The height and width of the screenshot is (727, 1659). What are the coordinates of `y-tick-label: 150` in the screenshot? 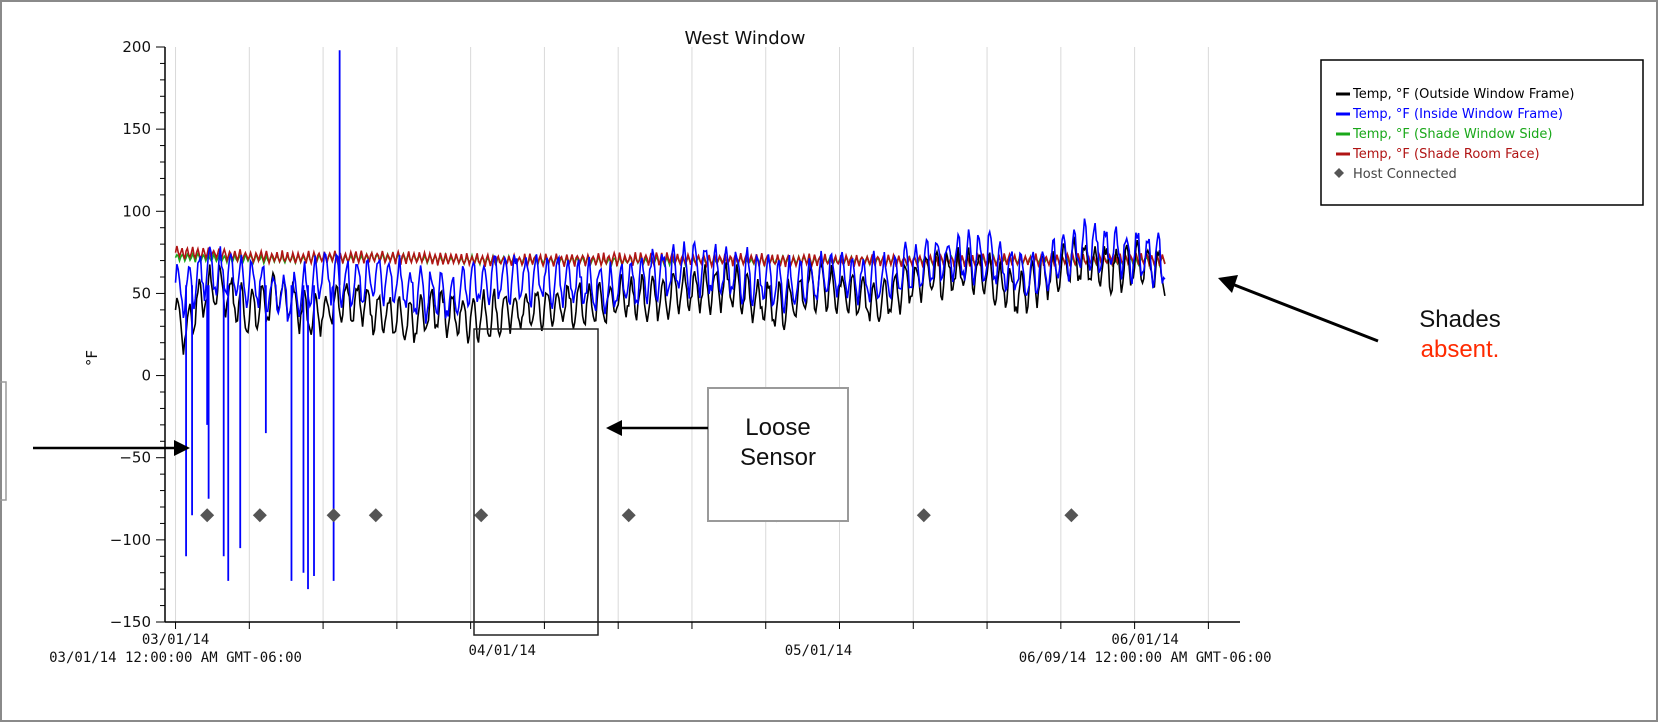 It's located at (136, 129).